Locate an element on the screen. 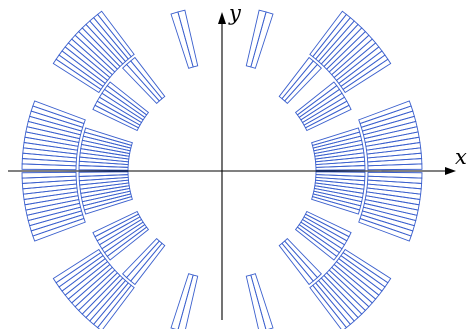 The image size is (471, 329). inner-layer-middle-block-q2 is located at coordinates (121, 106).